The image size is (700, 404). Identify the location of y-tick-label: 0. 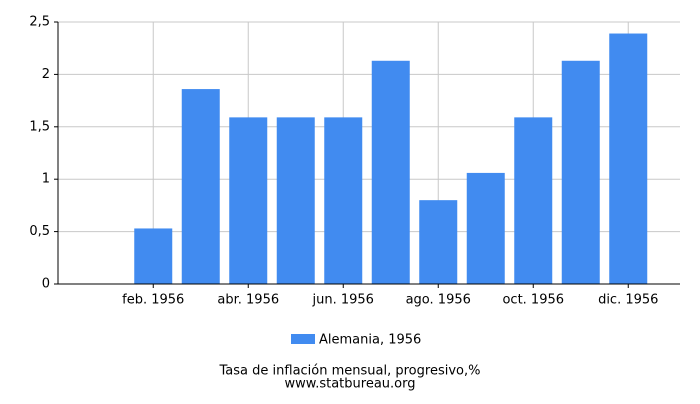
(46, 284).